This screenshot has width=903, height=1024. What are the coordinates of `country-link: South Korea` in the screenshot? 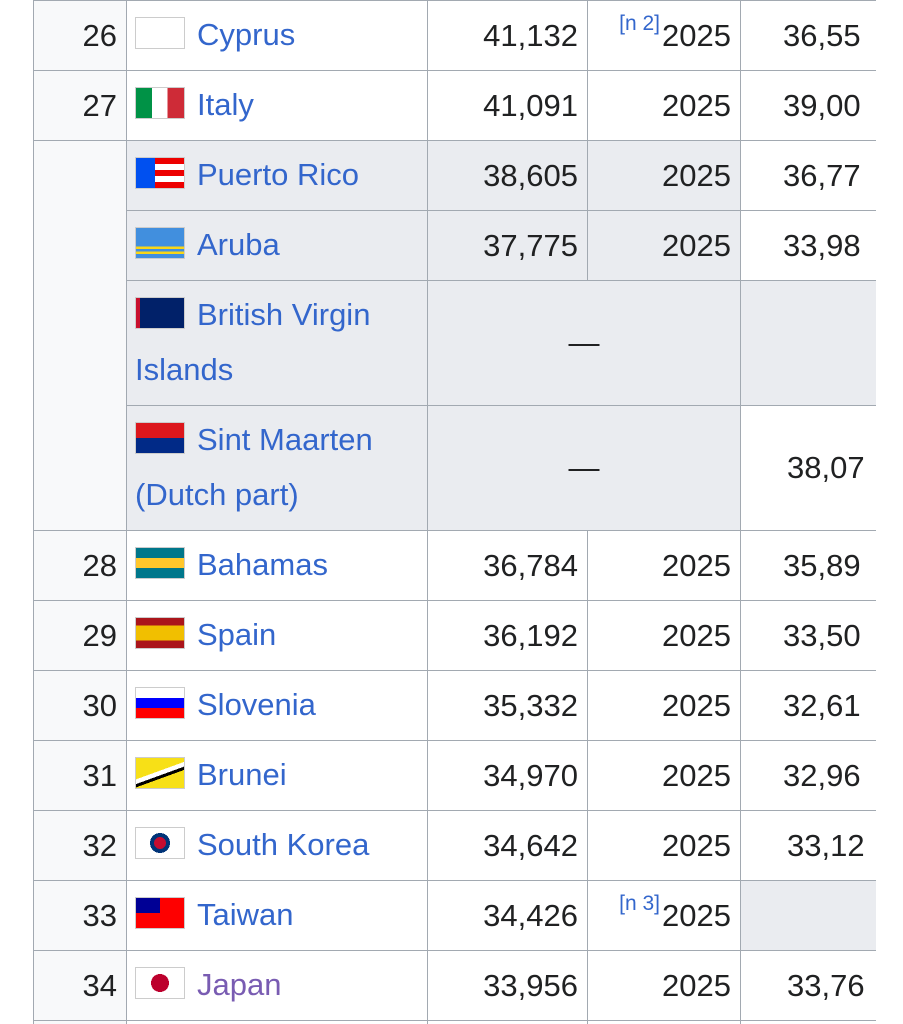 It's located at (283, 844).